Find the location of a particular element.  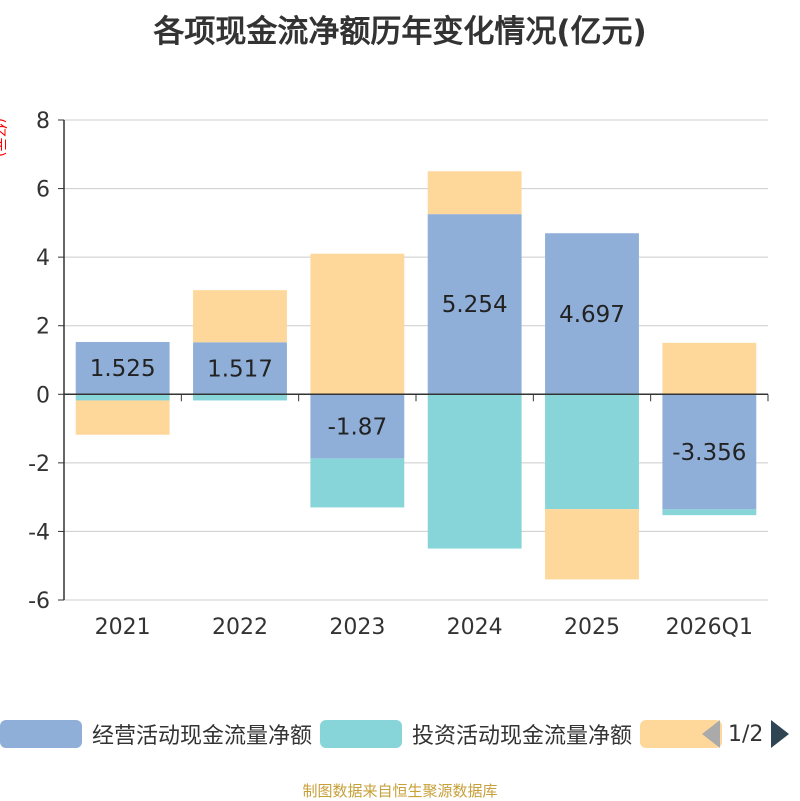

y-tick-label: 8 is located at coordinates (43, 121).